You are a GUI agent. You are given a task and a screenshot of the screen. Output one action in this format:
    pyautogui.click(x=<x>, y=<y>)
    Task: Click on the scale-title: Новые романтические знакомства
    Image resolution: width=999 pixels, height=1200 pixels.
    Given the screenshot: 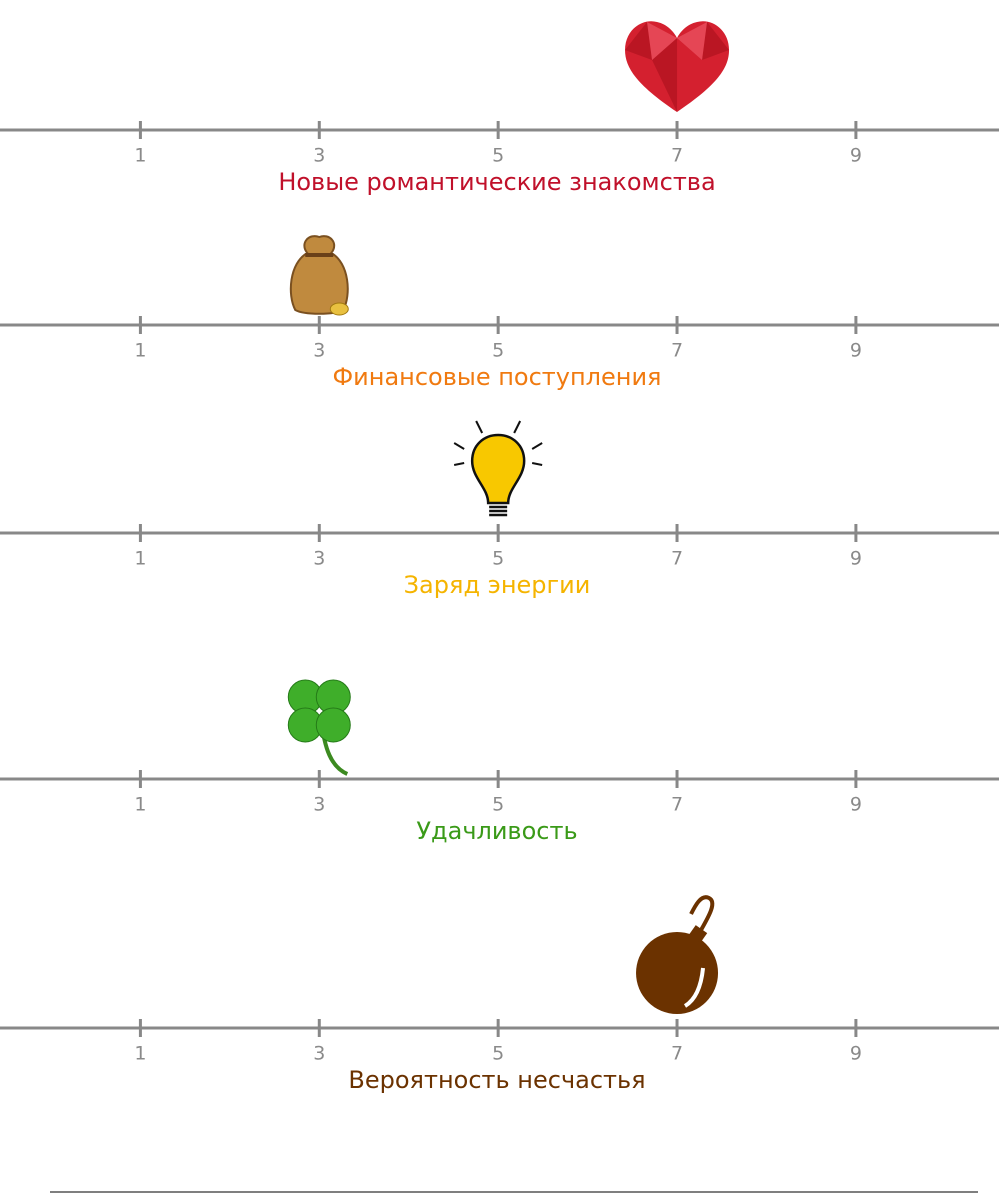 What is the action you would take?
    pyautogui.click(x=496, y=182)
    